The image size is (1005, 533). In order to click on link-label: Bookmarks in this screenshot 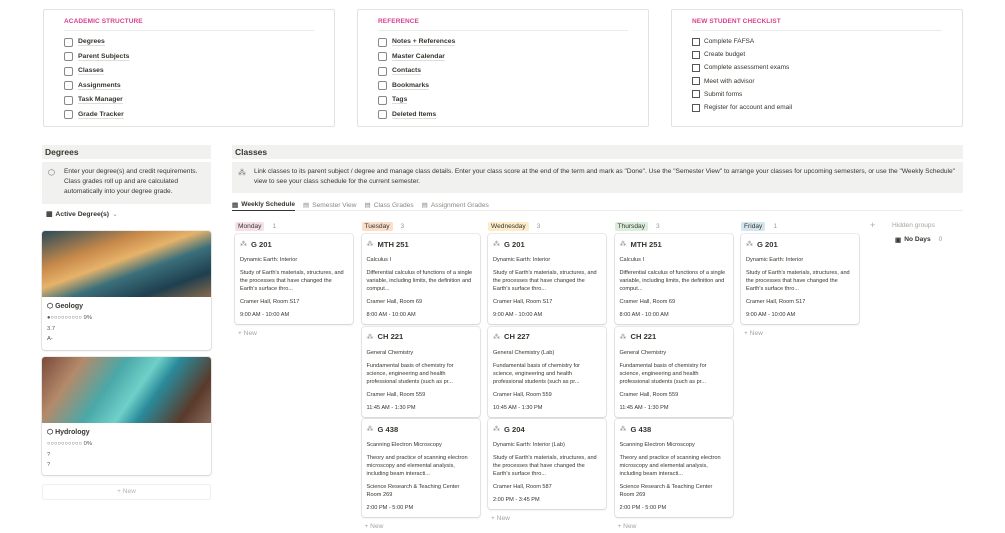, I will do `click(411, 85)`.